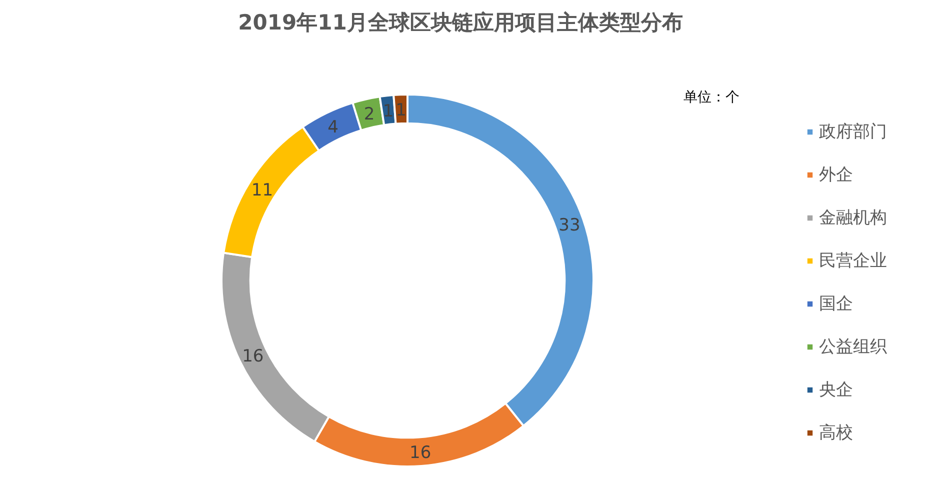 The image size is (950, 494). I want to click on data-label: 33, so click(569, 225).